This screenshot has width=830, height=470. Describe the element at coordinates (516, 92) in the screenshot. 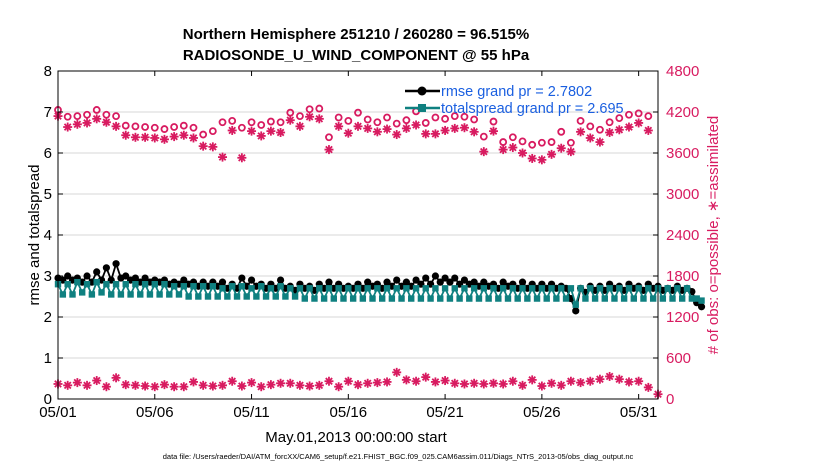

I see `legend-rmse-text: rmse grand pr = 2.7802` at that location.